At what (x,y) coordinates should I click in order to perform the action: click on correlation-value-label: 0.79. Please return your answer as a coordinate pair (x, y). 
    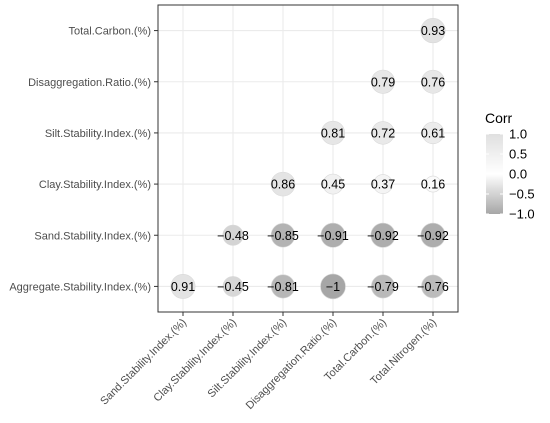
    Looking at the image, I should click on (383, 82).